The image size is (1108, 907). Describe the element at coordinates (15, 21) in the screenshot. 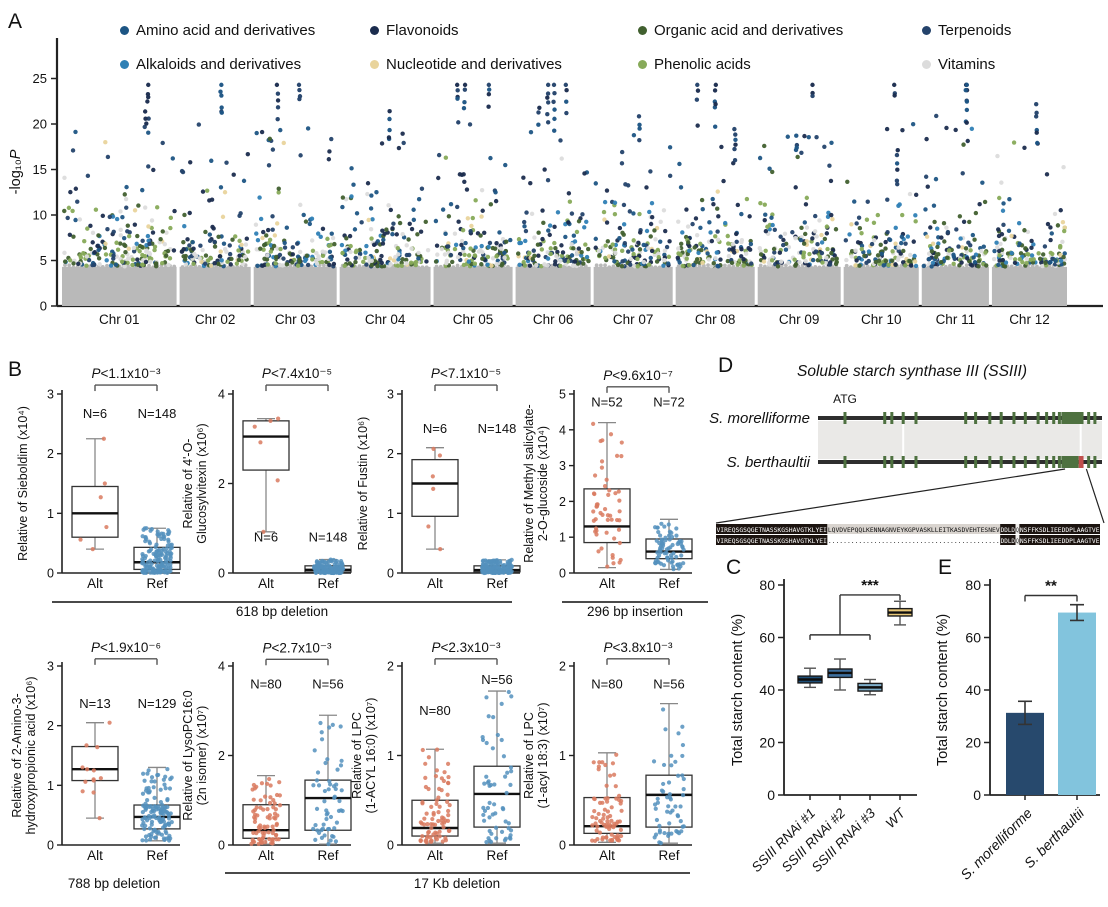

I see `panel-a-label: A` at that location.